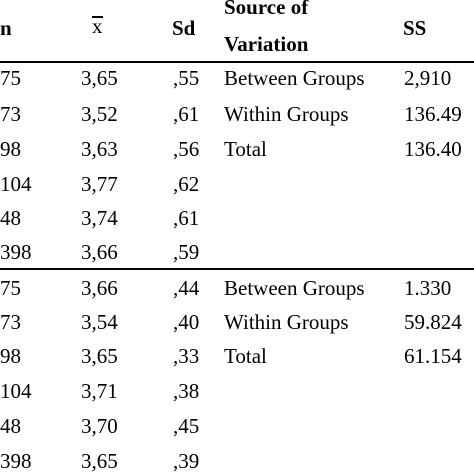 The width and height of the screenshot is (474, 474). What do you see at coordinates (266, 44) in the screenshot?
I see `header-source-line2: Variation` at bounding box center [266, 44].